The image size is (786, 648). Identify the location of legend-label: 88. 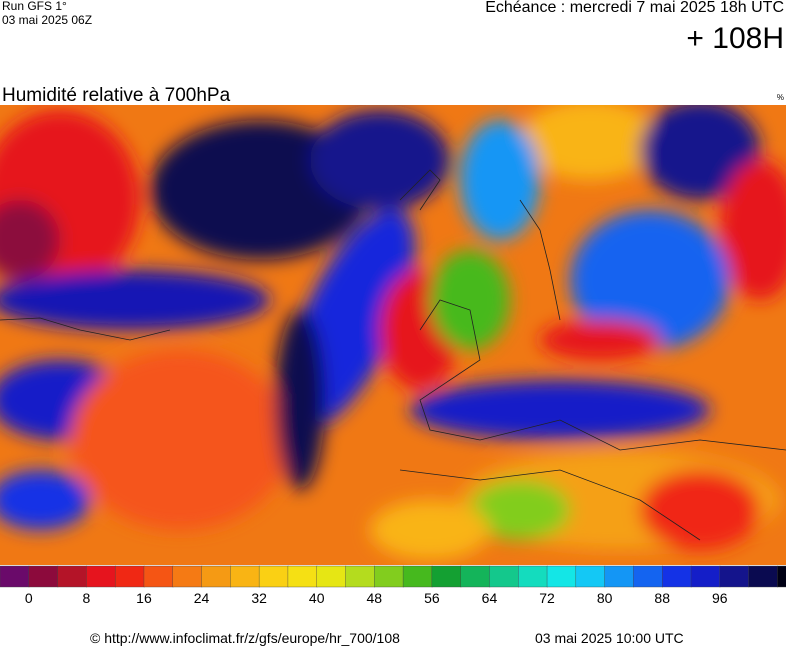
(662, 598).